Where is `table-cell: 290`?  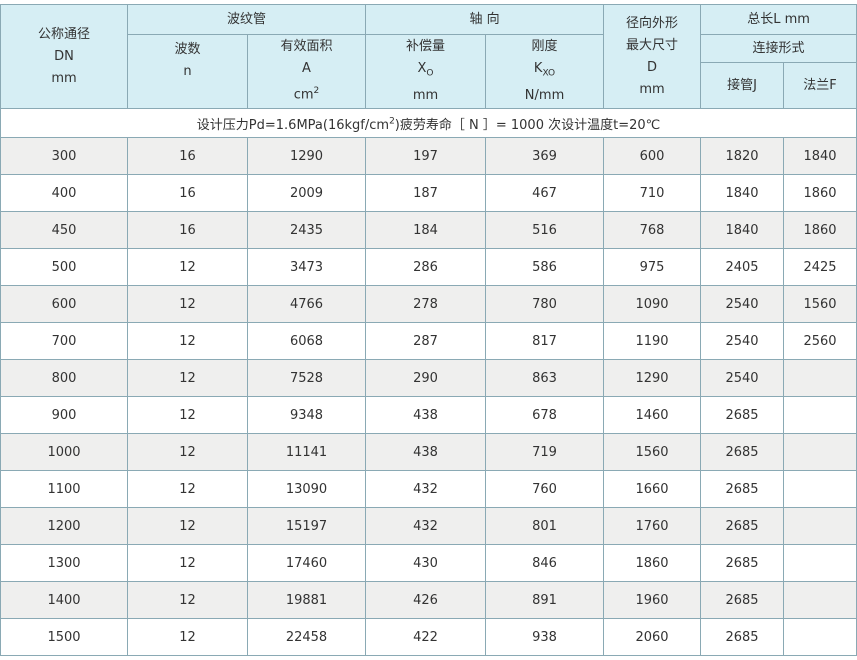 table-cell: 290 is located at coordinates (426, 378).